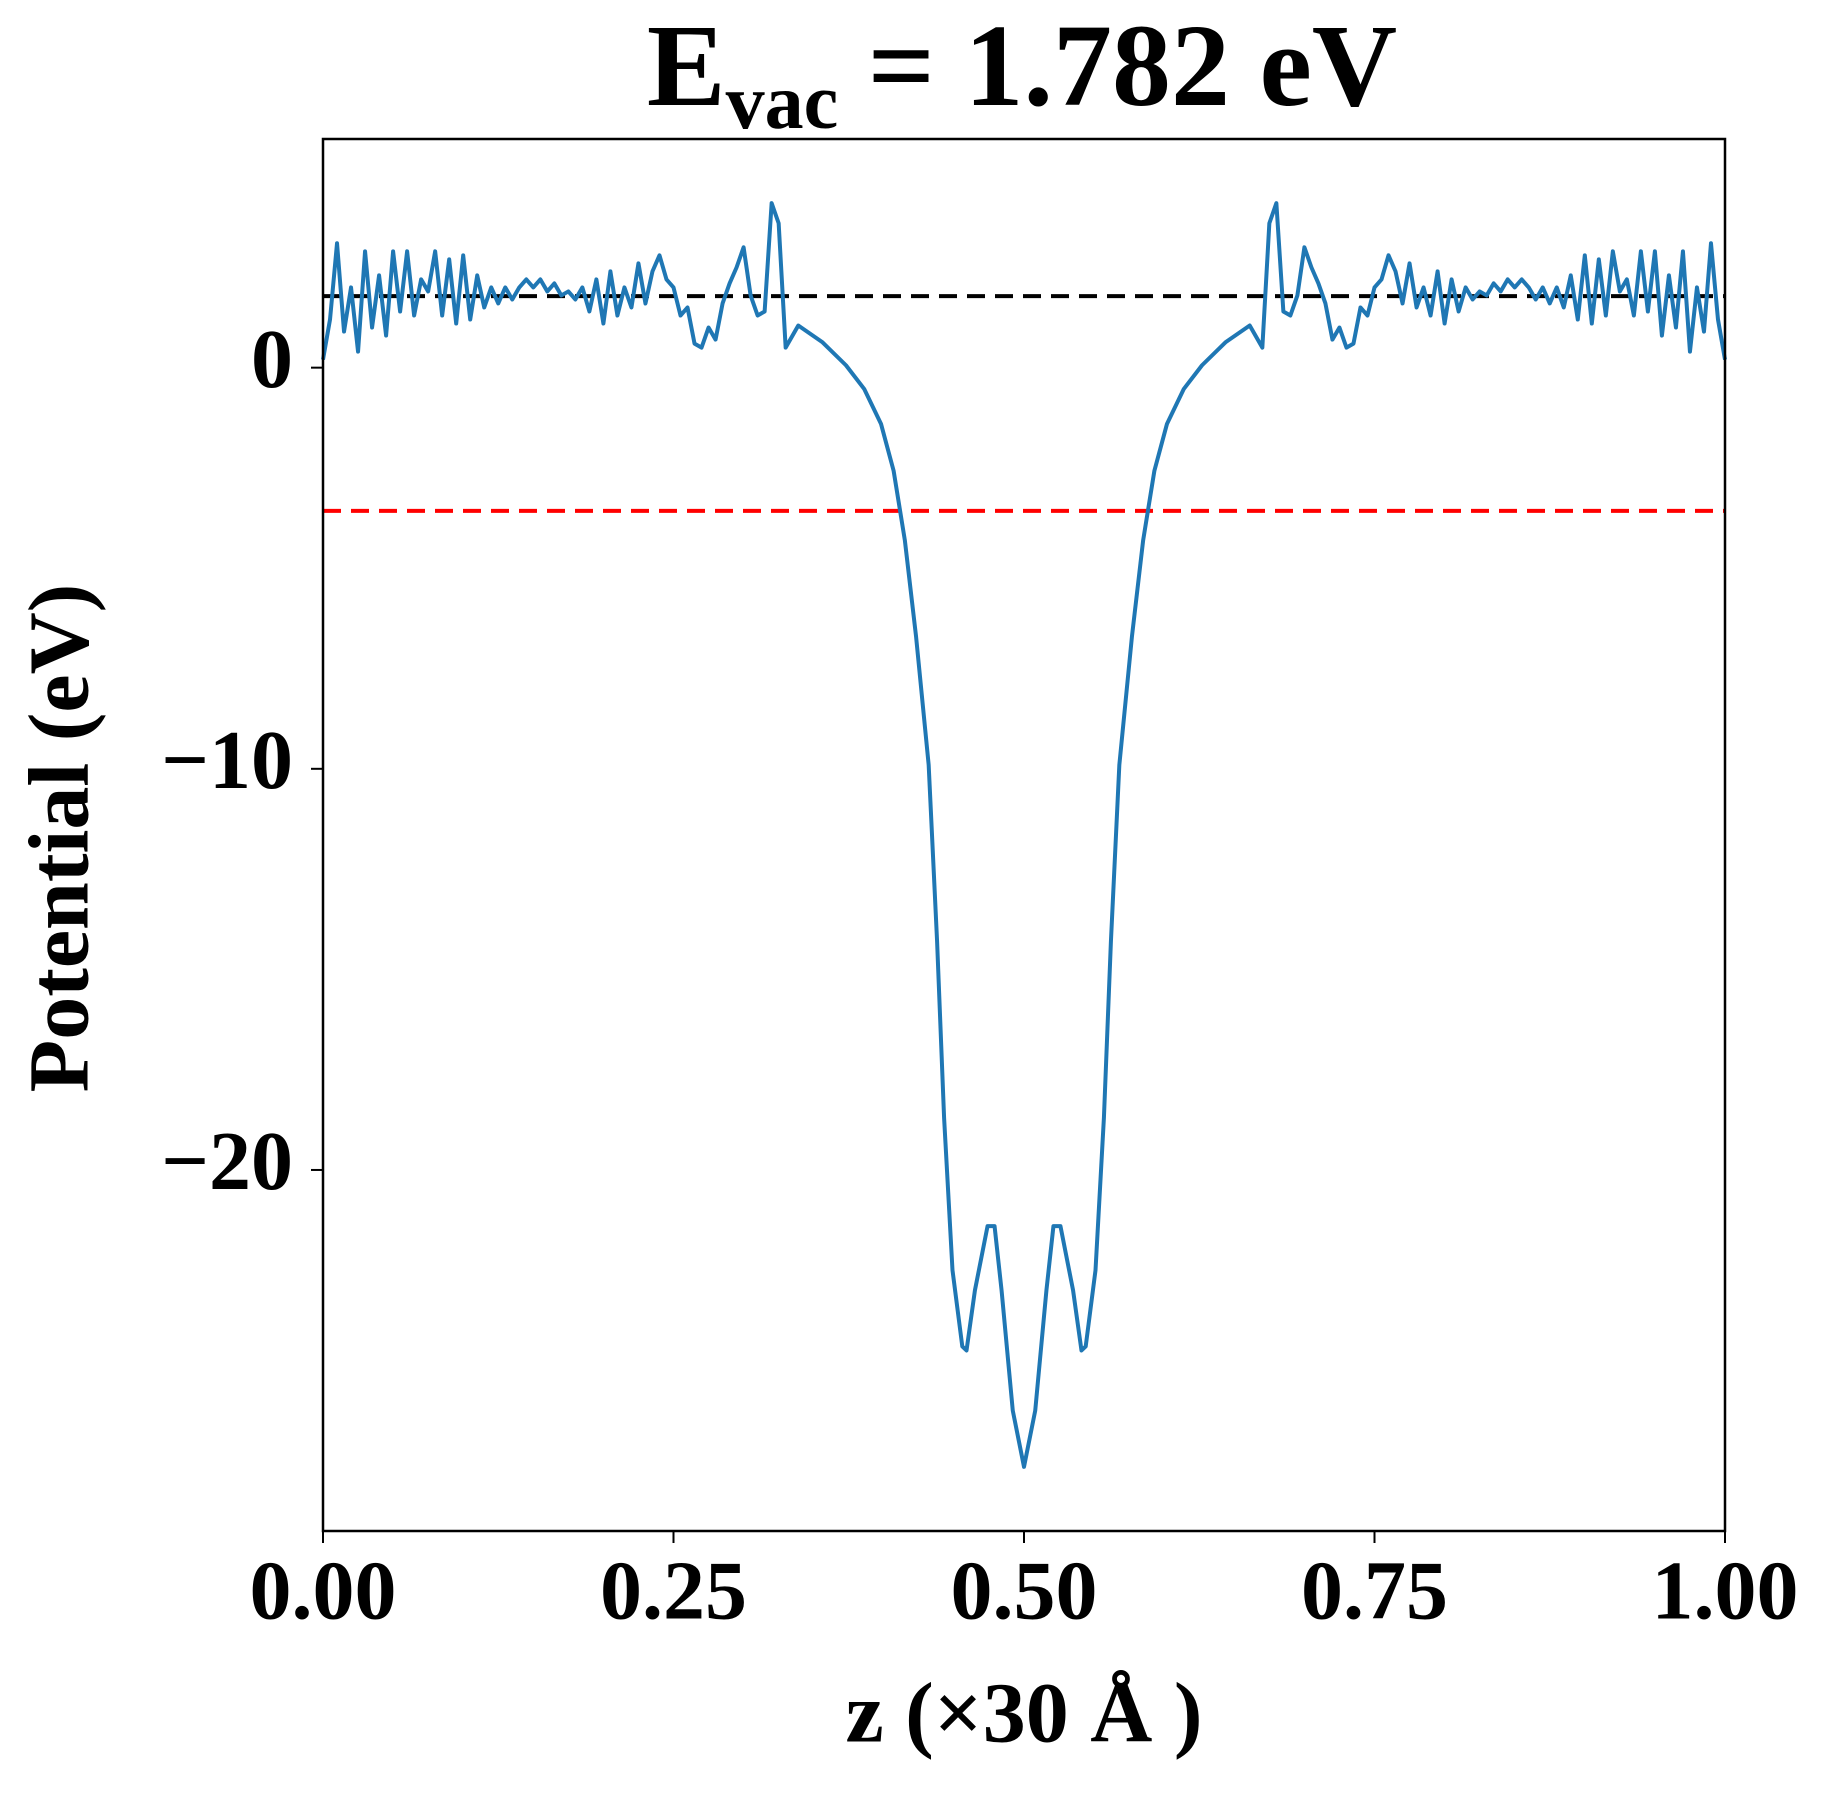  I want to click on x-axis-label: z (×30 Å ), so click(1023, 1713).